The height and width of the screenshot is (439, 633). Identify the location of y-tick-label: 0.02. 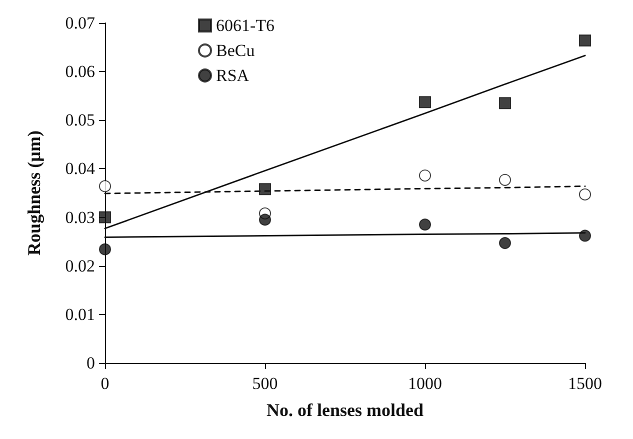
(80, 266).